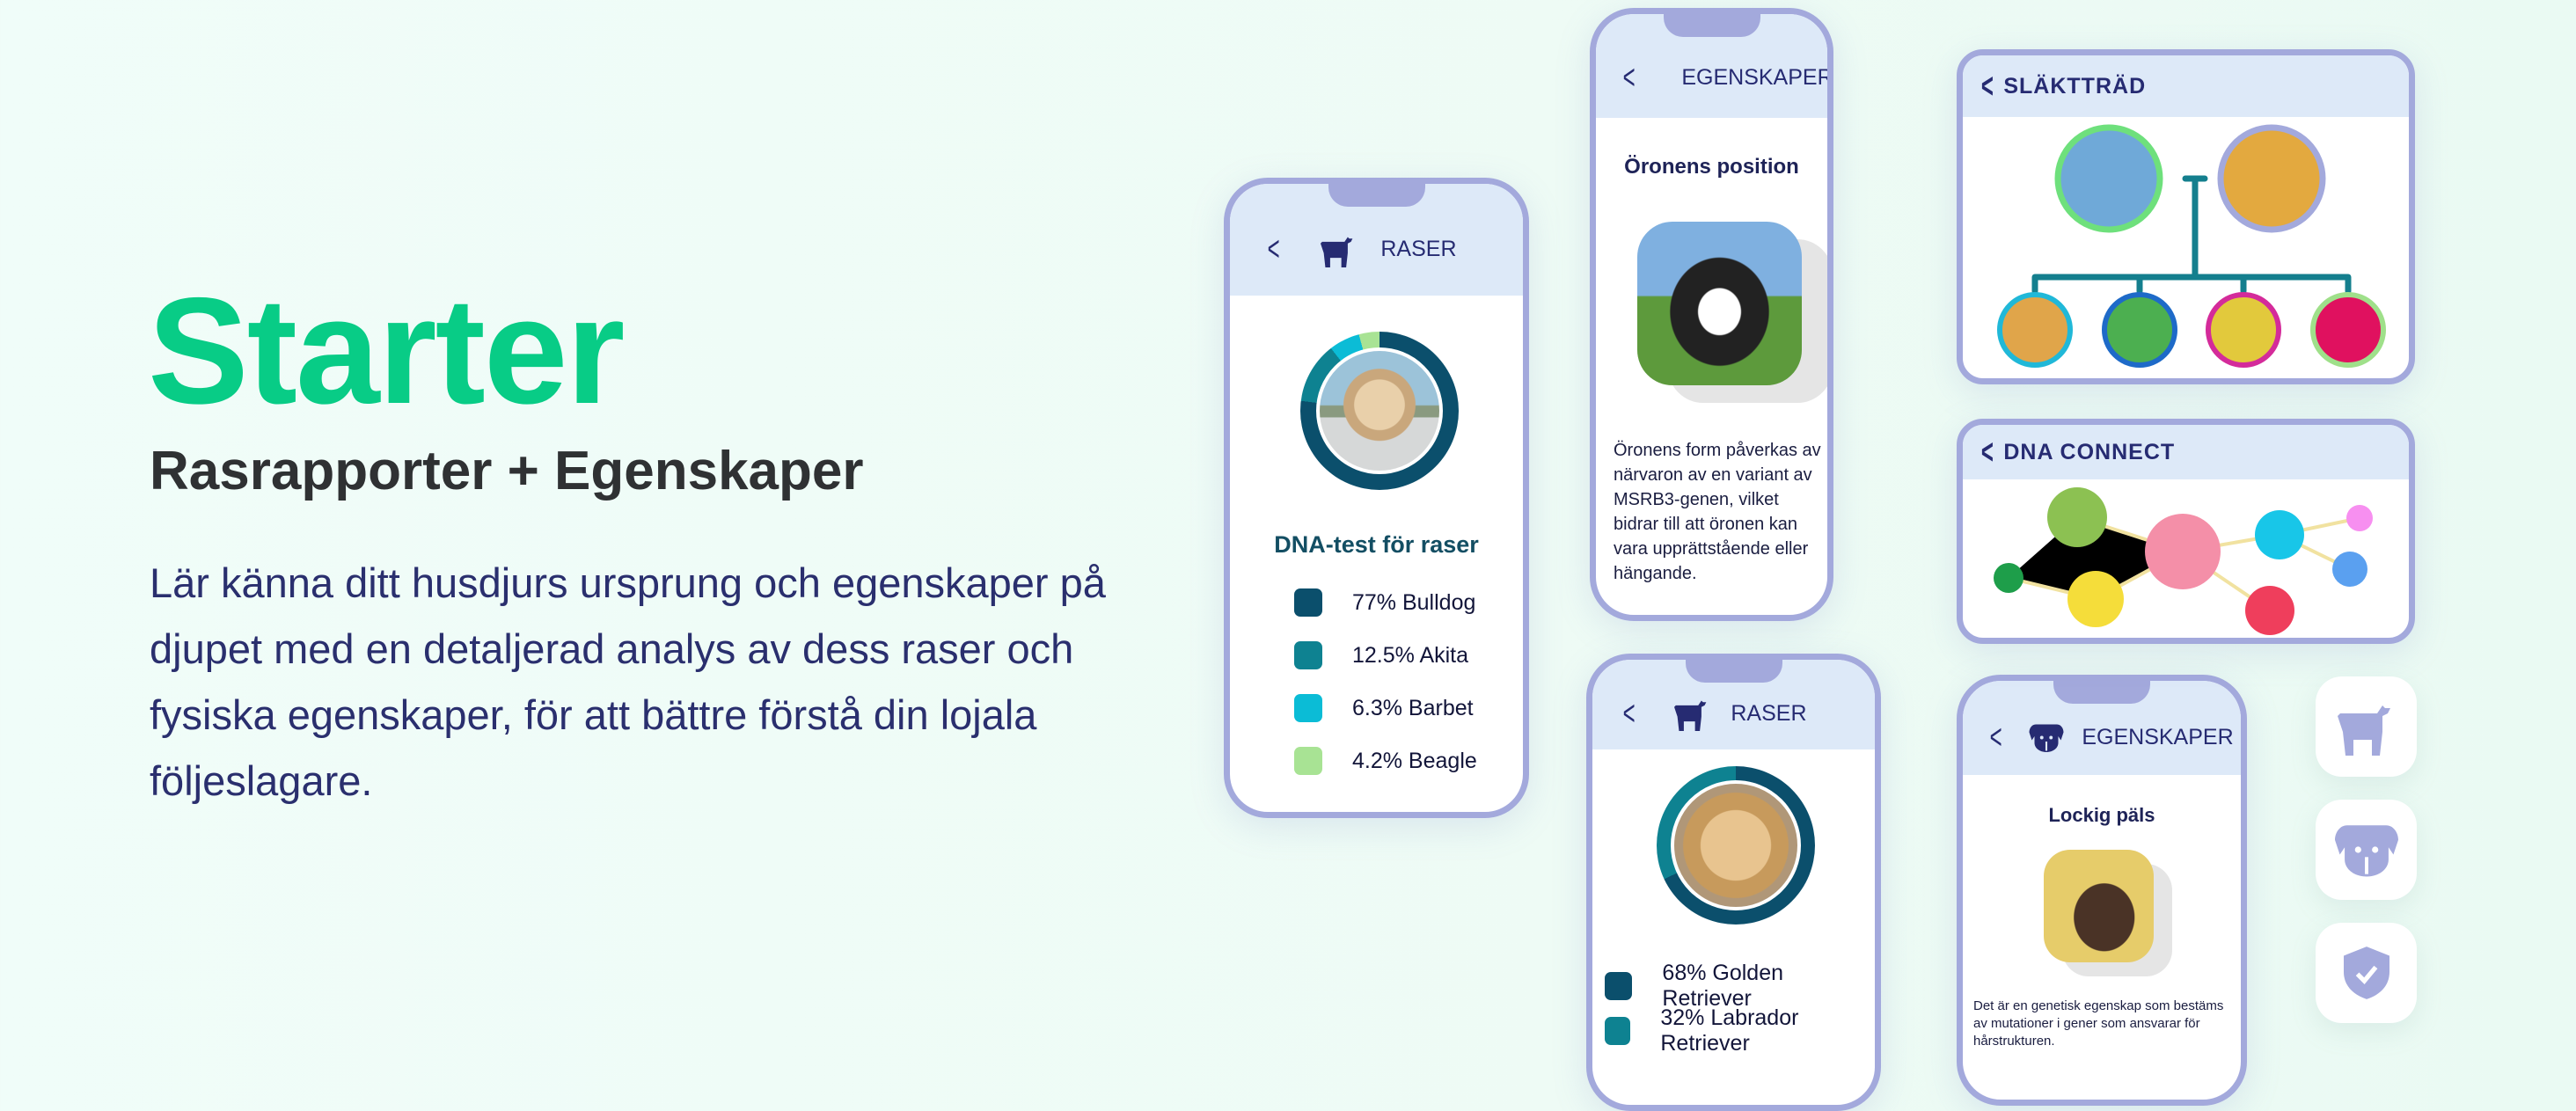 The height and width of the screenshot is (1111, 2576). What do you see at coordinates (507, 471) in the screenshot?
I see `hero-subtitle: Rasrapporter + Egenskaper` at bounding box center [507, 471].